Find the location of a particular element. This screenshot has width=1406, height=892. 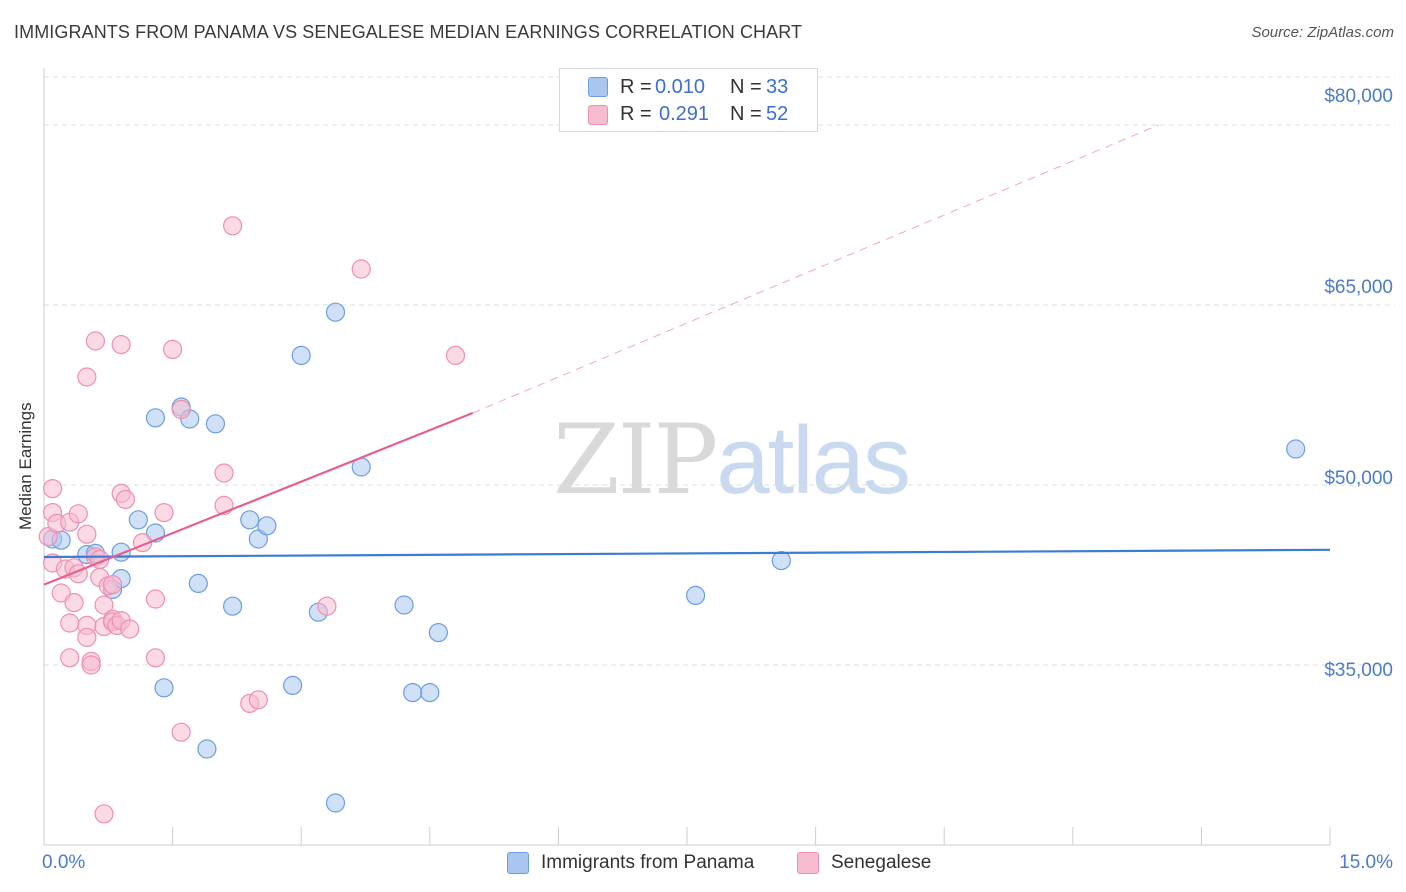

senegalese-r-value: 0.291 is located at coordinates (684, 114).